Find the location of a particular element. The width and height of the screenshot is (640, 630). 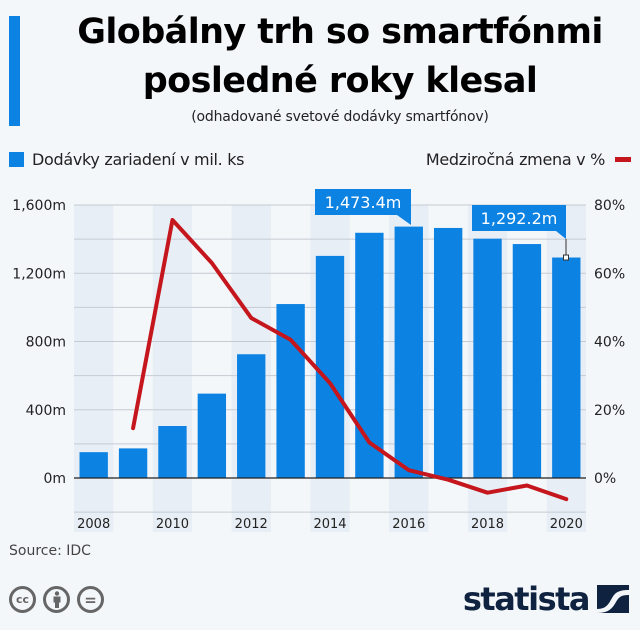

left-tick-label: 400m is located at coordinates (46, 411).